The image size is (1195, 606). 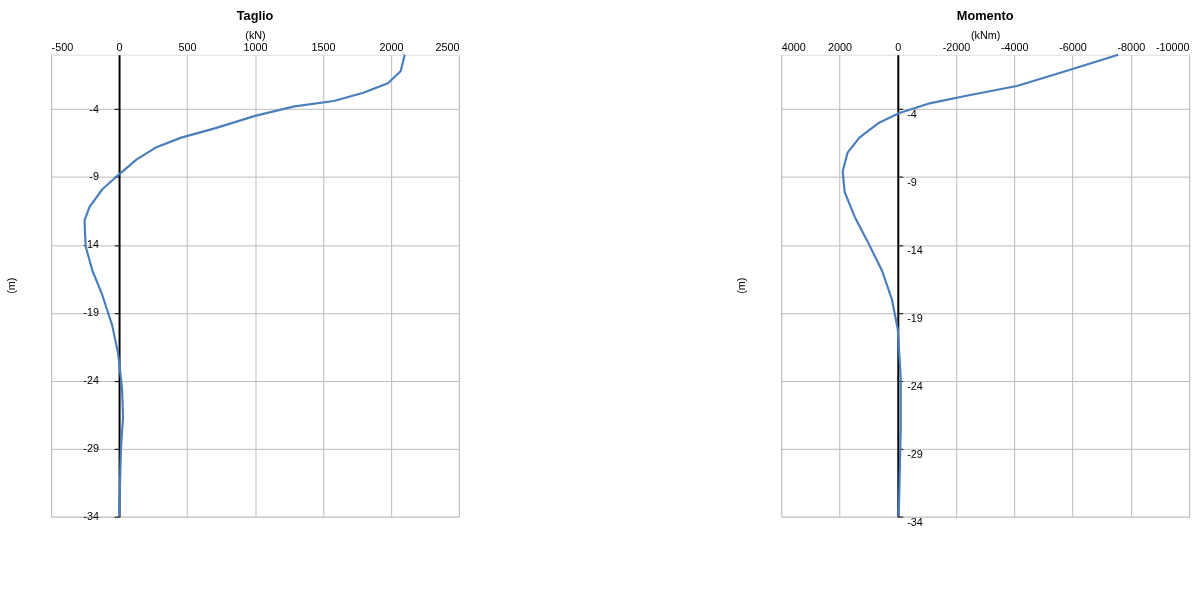 I want to click on x-tick-label: 2500, so click(x=447, y=47).